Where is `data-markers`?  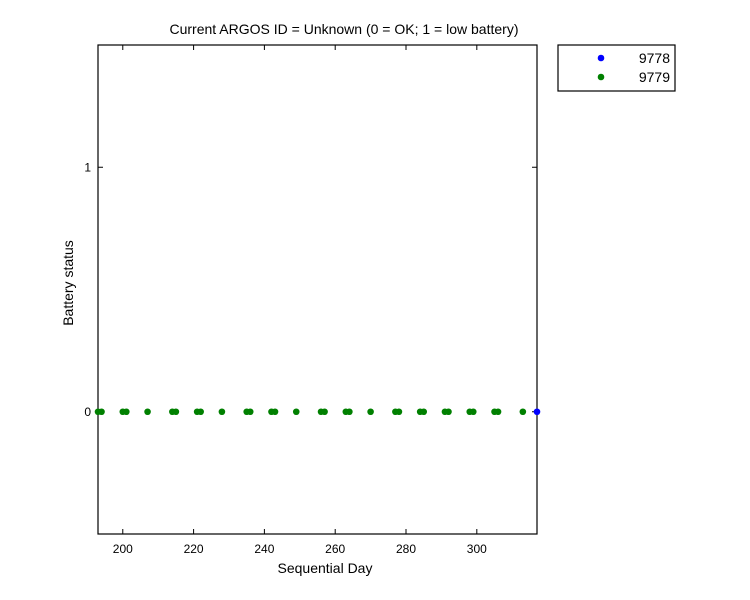 data-markers is located at coordinates (317, 412).